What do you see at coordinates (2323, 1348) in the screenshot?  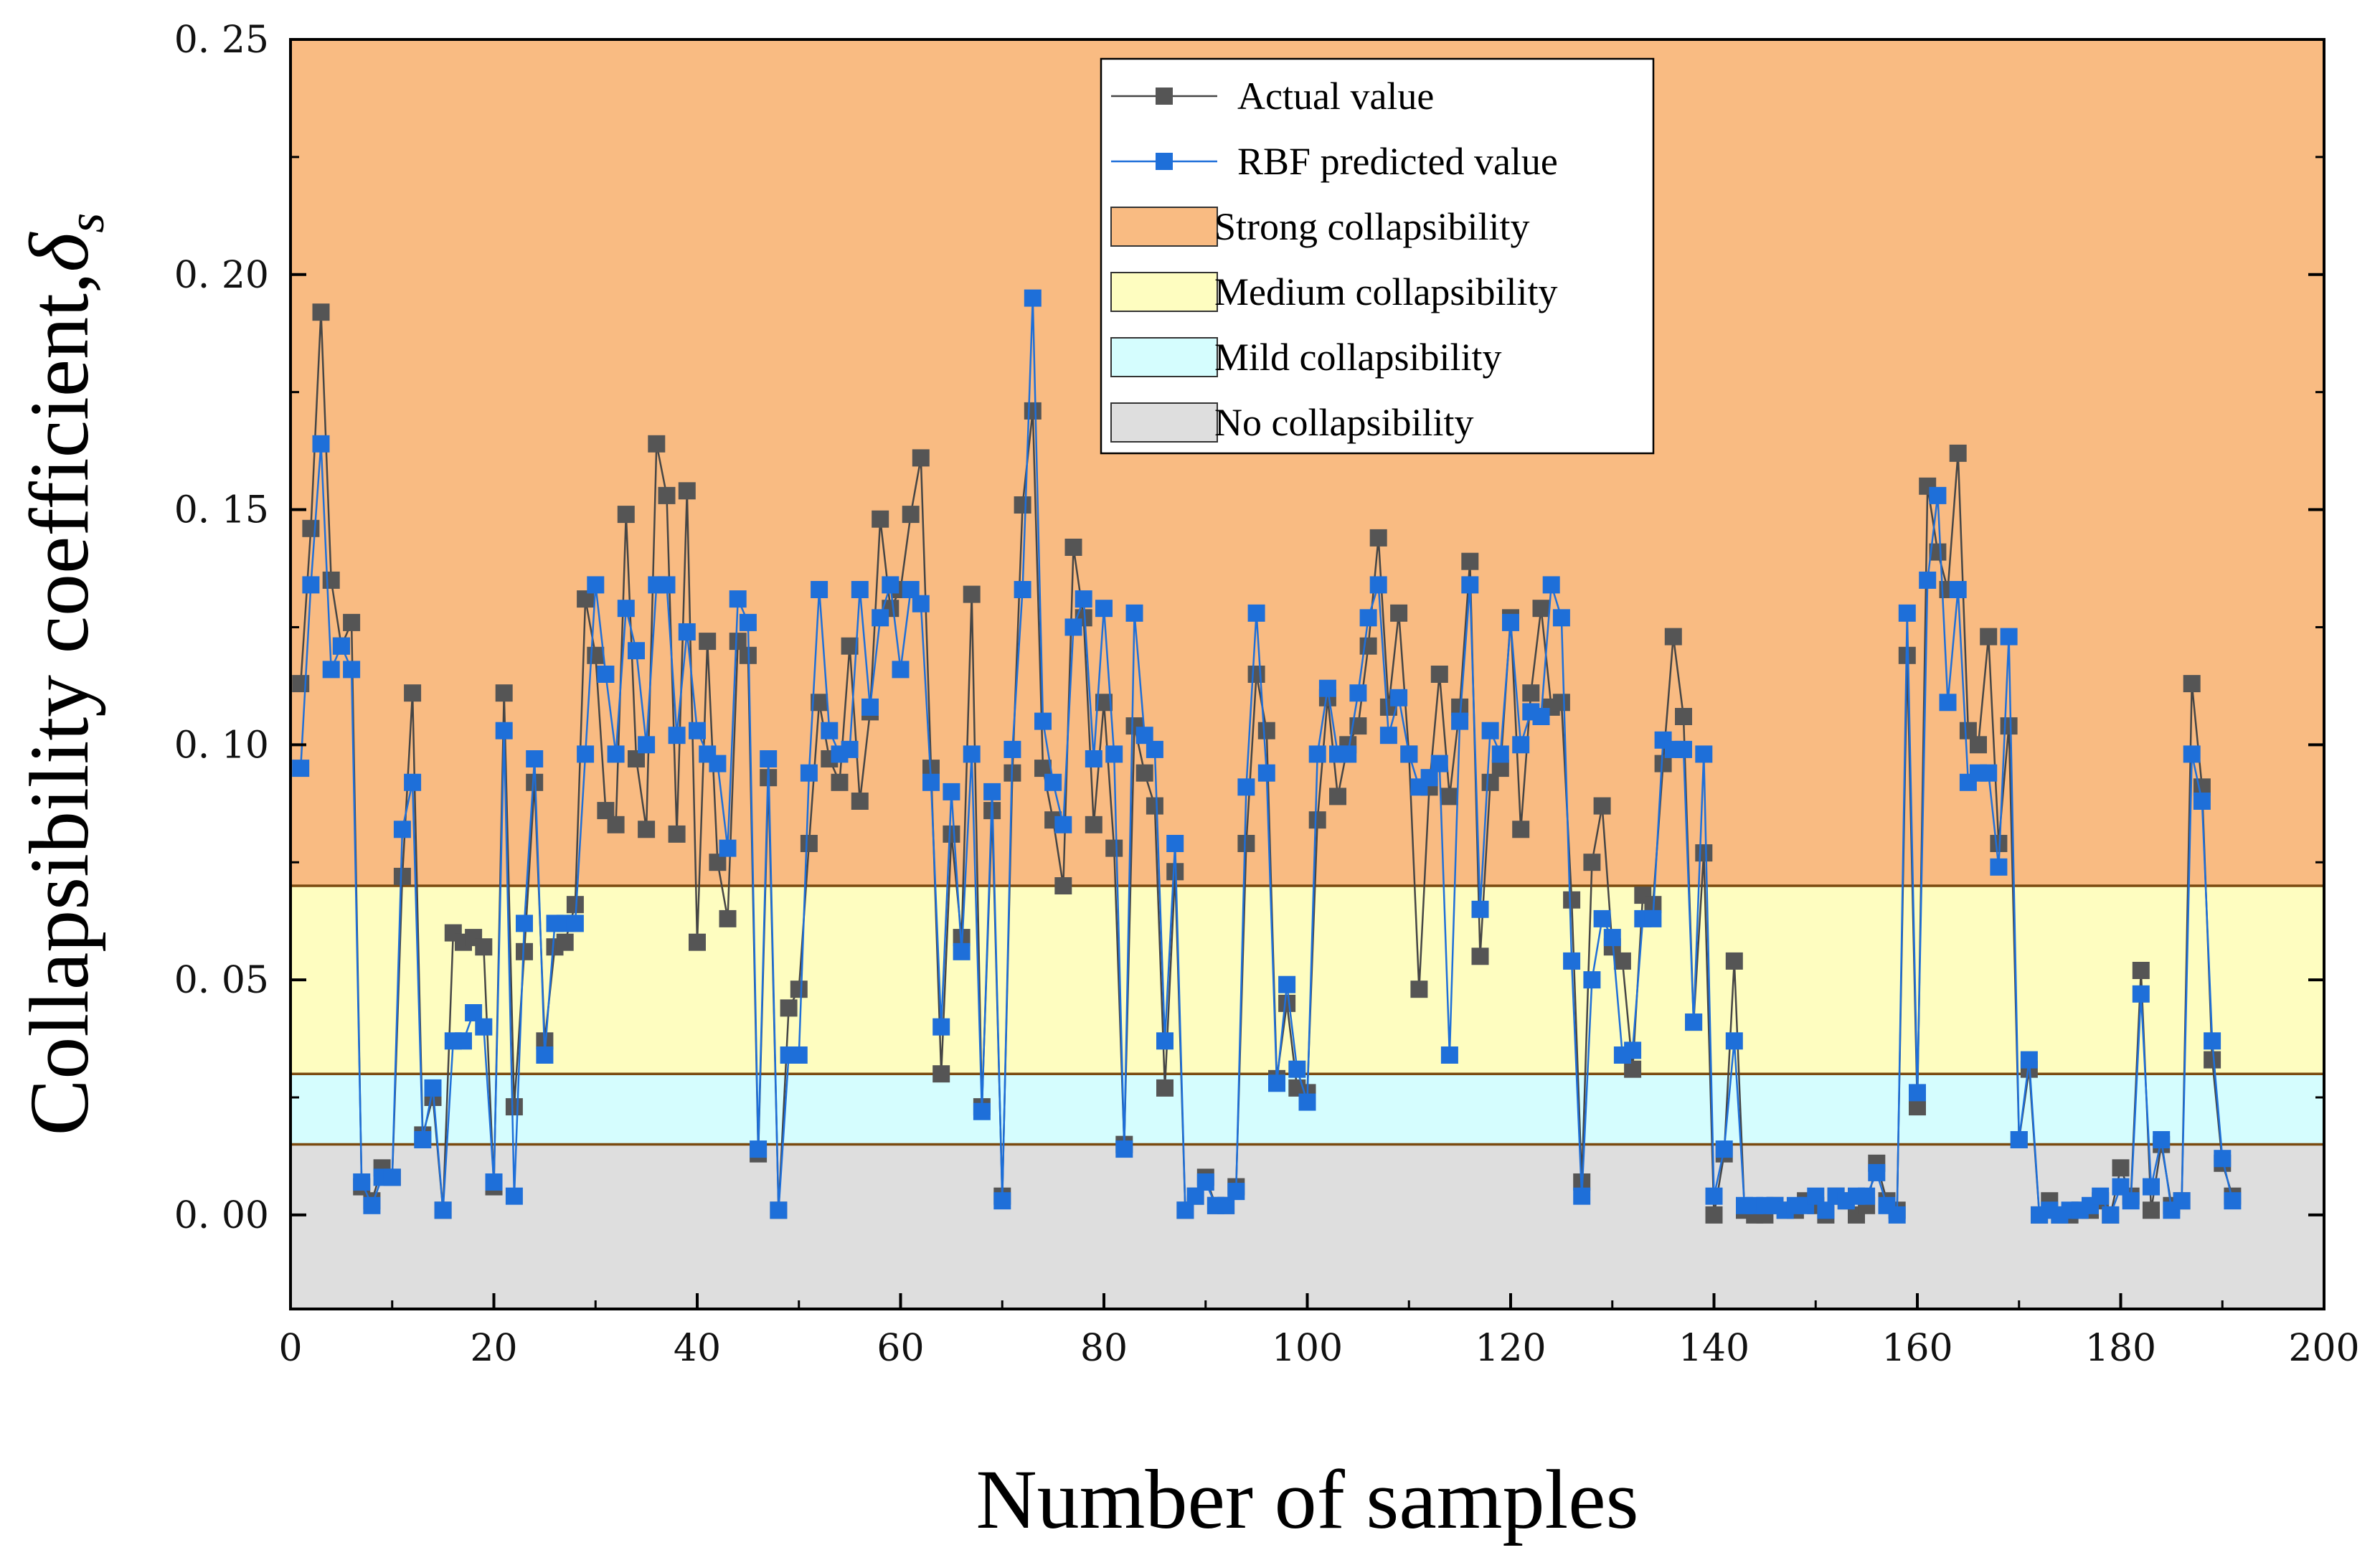 I see `x-tick-label-200: 200` at bounding box center [2323, 1348].